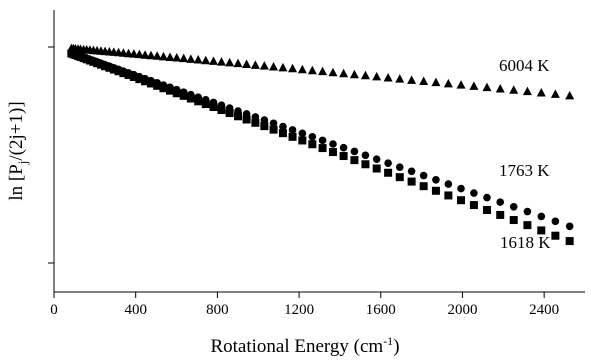 This screenshot has width=591, height=362. I want to click on y-axis-title: ln [Pj/(2j+1)], so click(18, 150).